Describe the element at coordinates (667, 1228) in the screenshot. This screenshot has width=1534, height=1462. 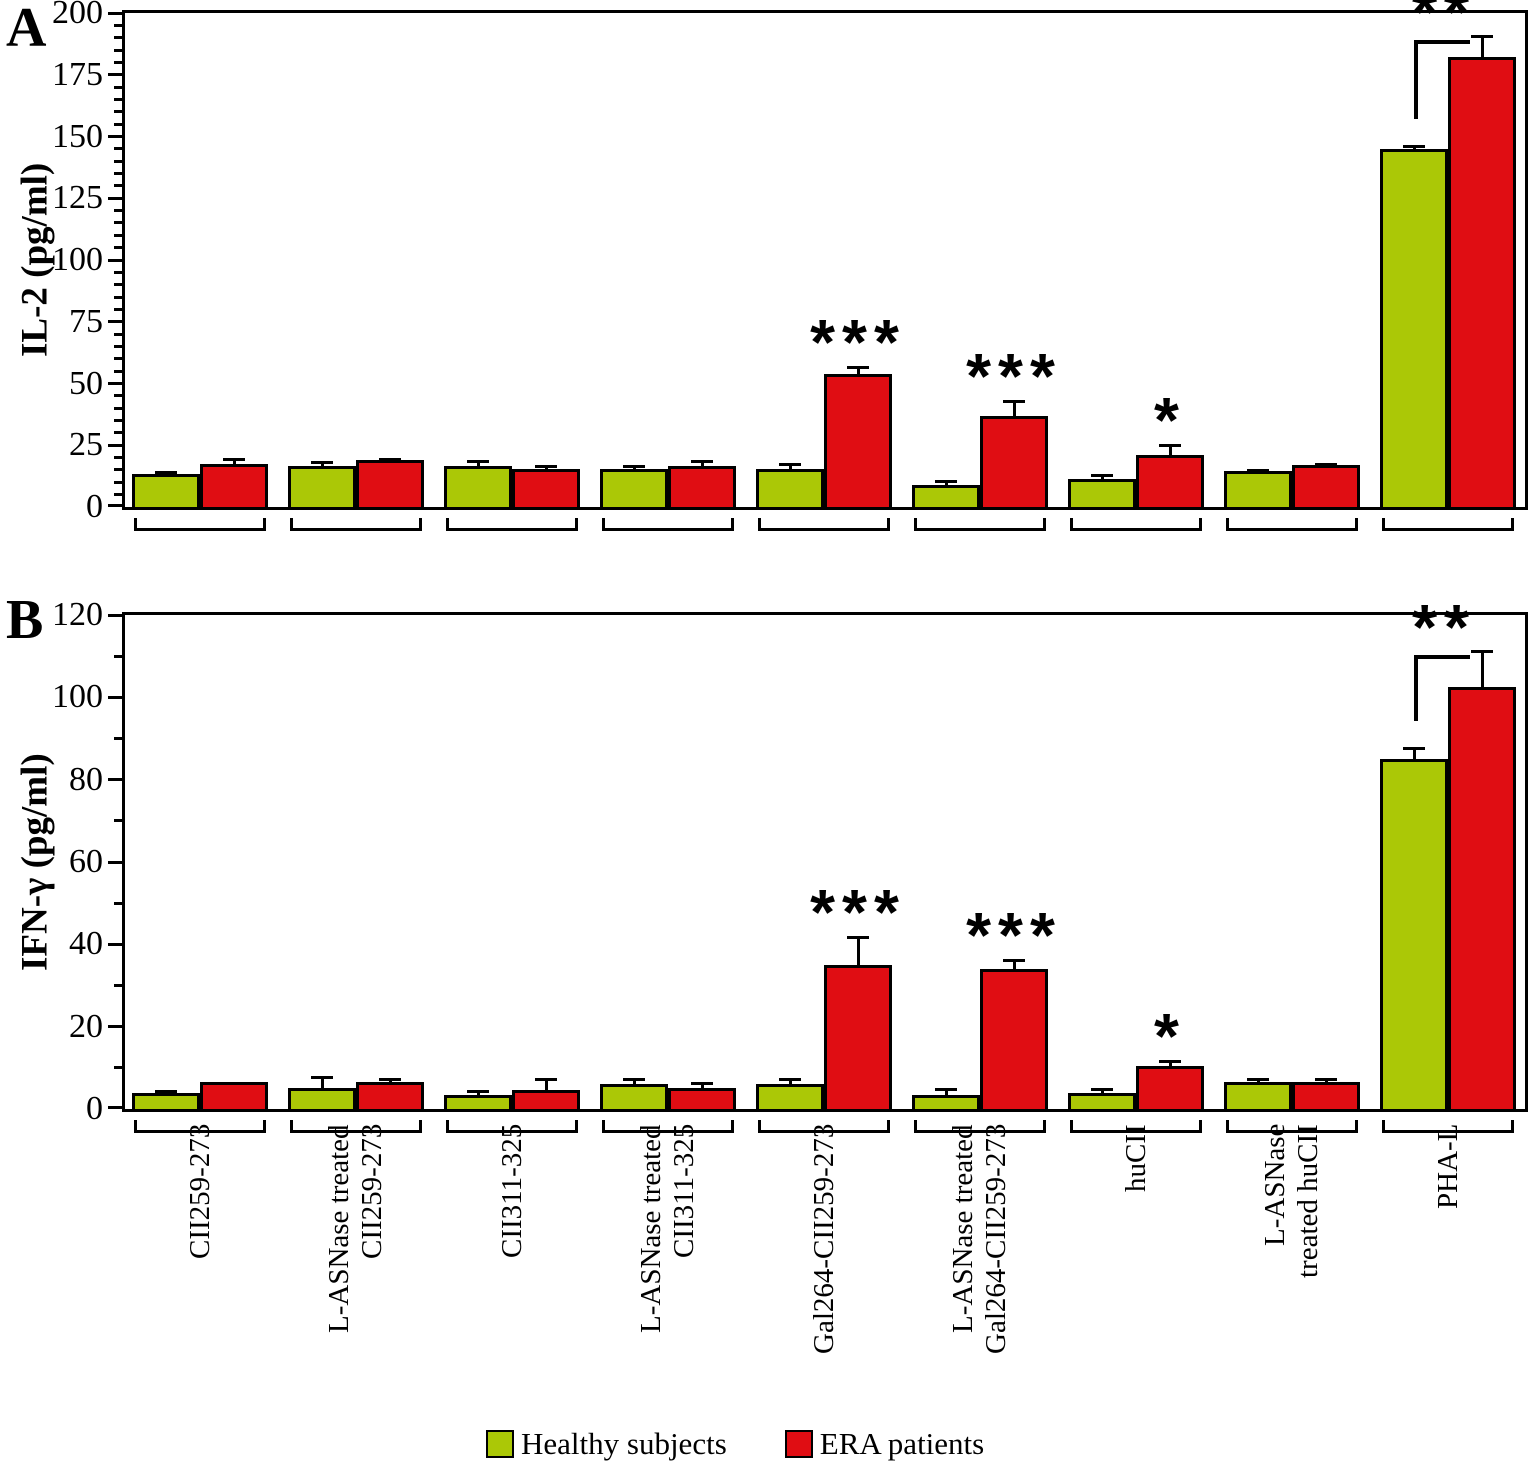
I see `x-label-3: L-ASNase treated CII311-325` at that location.